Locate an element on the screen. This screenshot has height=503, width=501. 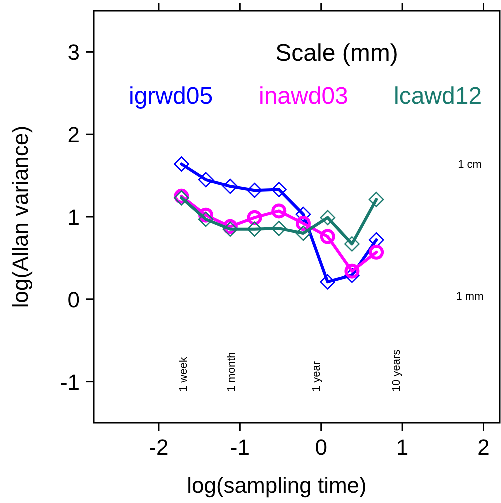
x-tick-label: 2 is located at coordinates (484, 447).